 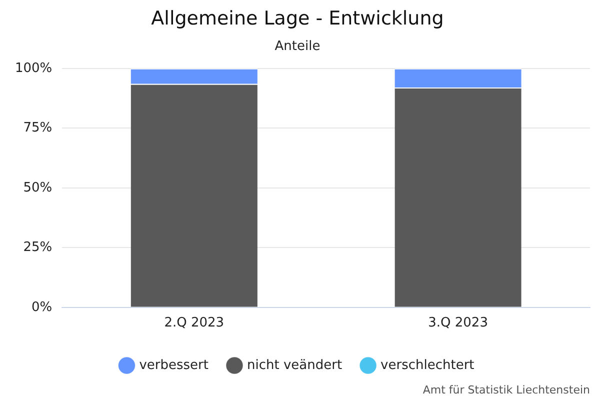 What do you see at coordinates (294, 365) in the screenshot?
I see `legend-label: nicht veändert` at bounding box center [294, 365].